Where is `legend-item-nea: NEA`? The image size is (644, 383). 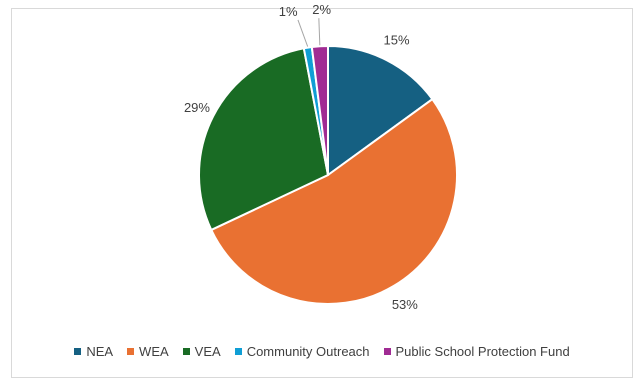 legend-item-nea: NEA is located at coordinates (93, 351).